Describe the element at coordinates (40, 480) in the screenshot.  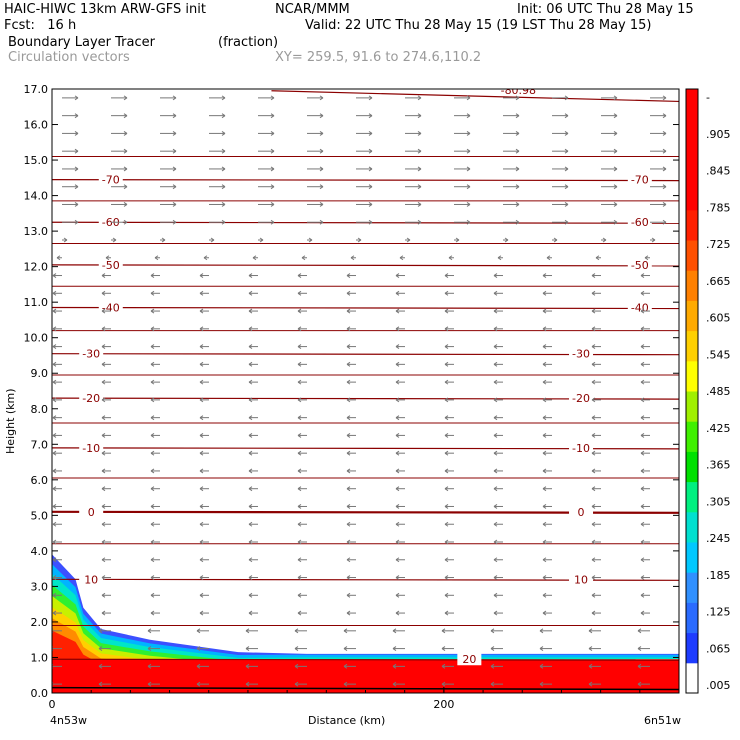
I see `y-tick-label: 6.0` at that location.